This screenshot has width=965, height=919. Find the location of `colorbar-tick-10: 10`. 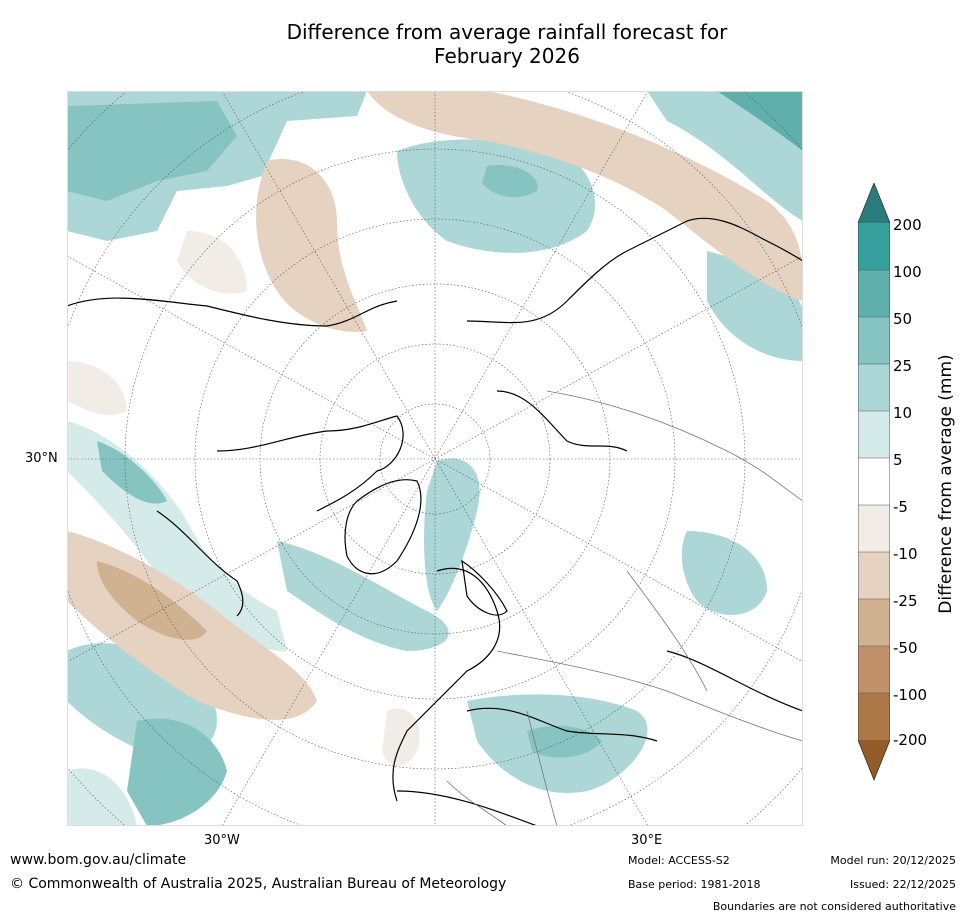

colorbar-tick-10: 10 is located at coordinates (903, 413).